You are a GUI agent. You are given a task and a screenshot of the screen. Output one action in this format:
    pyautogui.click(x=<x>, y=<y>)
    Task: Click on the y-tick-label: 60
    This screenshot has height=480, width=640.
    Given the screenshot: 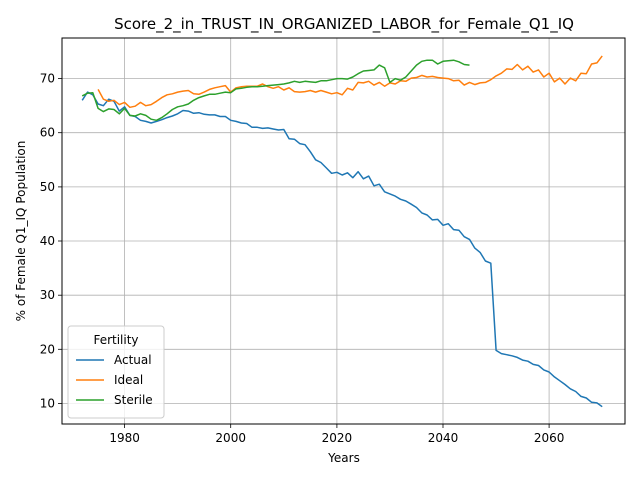 What is the action you would take?
    pyautogui.click(x=47, y=133)
    